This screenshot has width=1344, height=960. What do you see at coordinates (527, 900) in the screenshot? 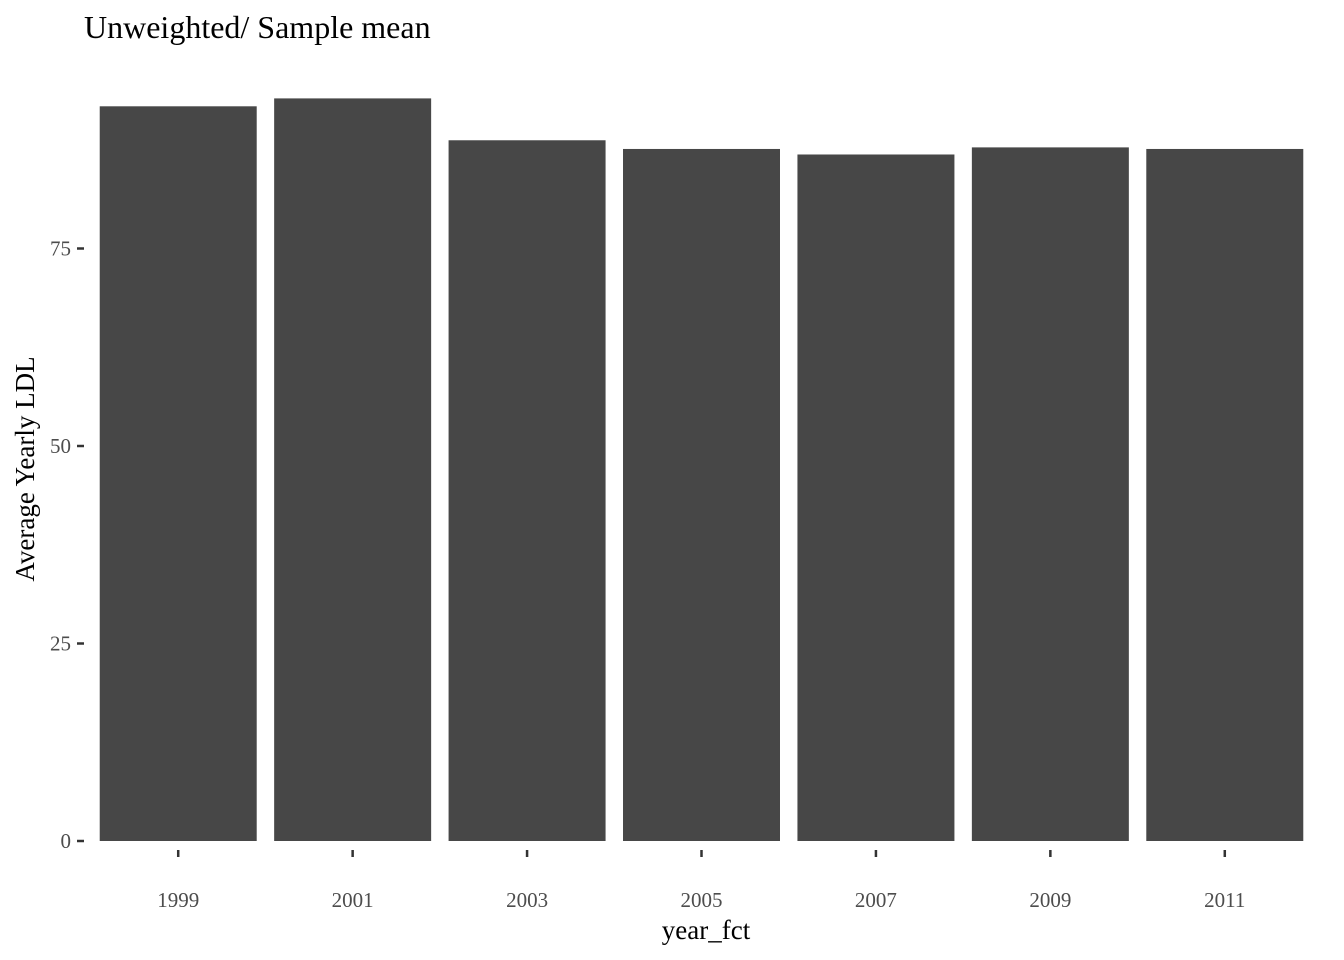
I see `x-tick-label-2003: 2003` at bounding box center [527, 900].